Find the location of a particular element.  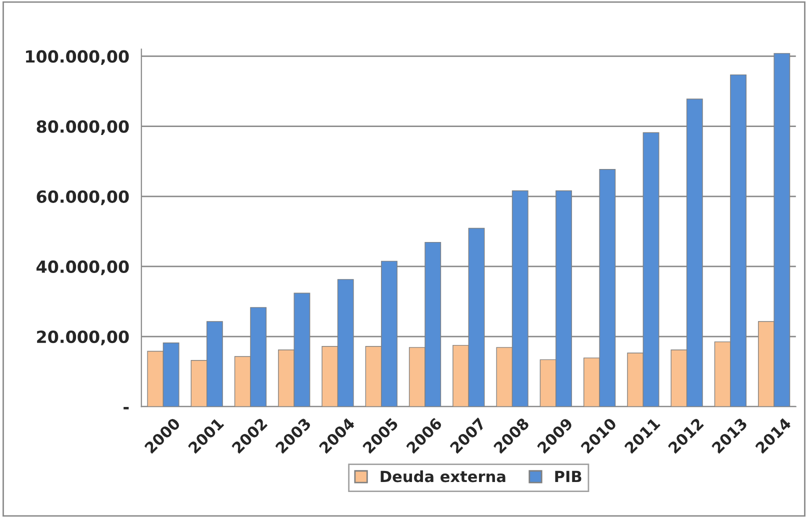

y-tick-label: - is located at coordinates (126, 408).